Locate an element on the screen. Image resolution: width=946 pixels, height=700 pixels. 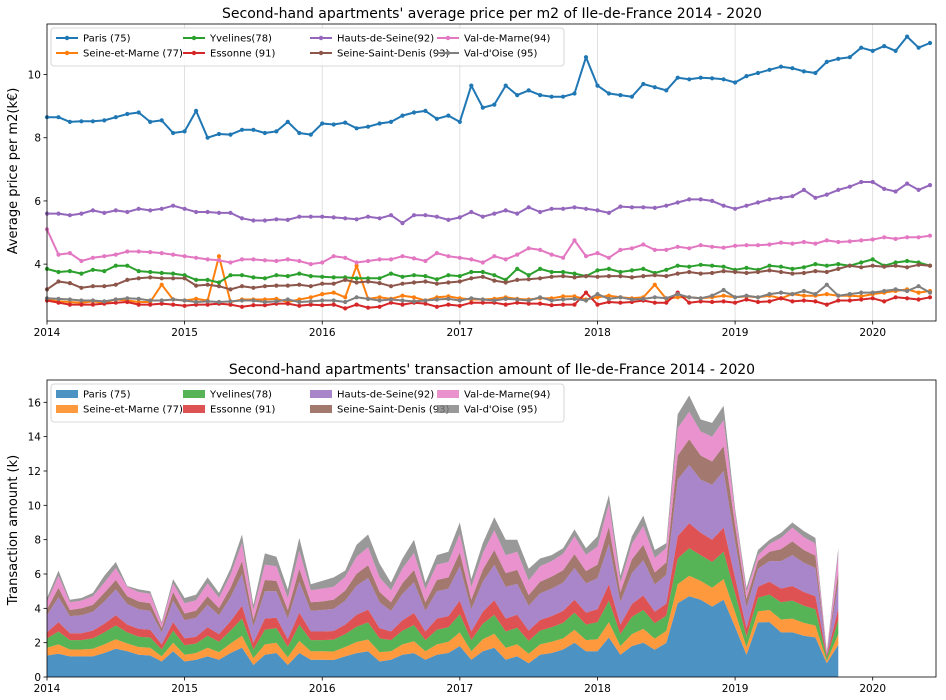
legend-label: Paris (75) is located at coordinates (107, 395).